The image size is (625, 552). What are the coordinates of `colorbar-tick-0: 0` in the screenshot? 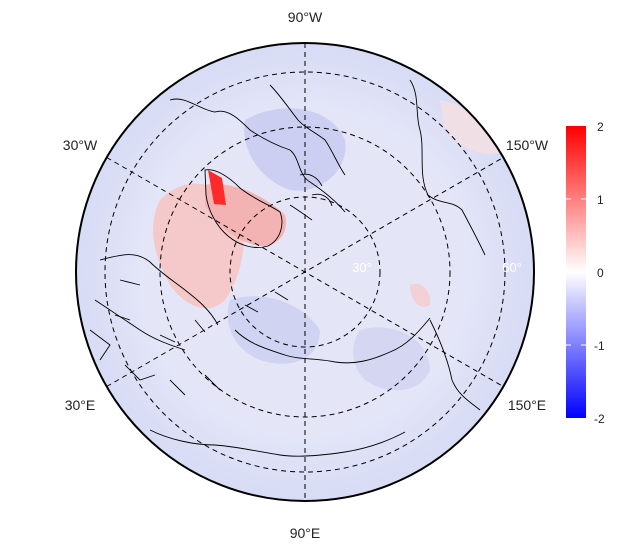 It's located at (600, 273).